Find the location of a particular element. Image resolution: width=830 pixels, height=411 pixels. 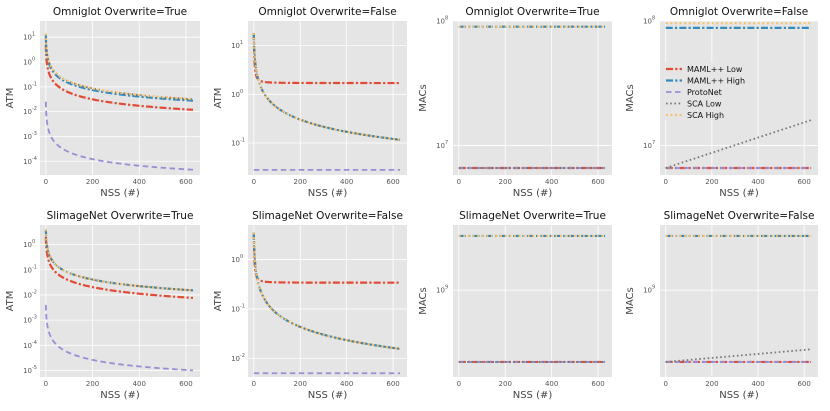

y-tick-exponent: 8 is located at coordinates (653, 19).